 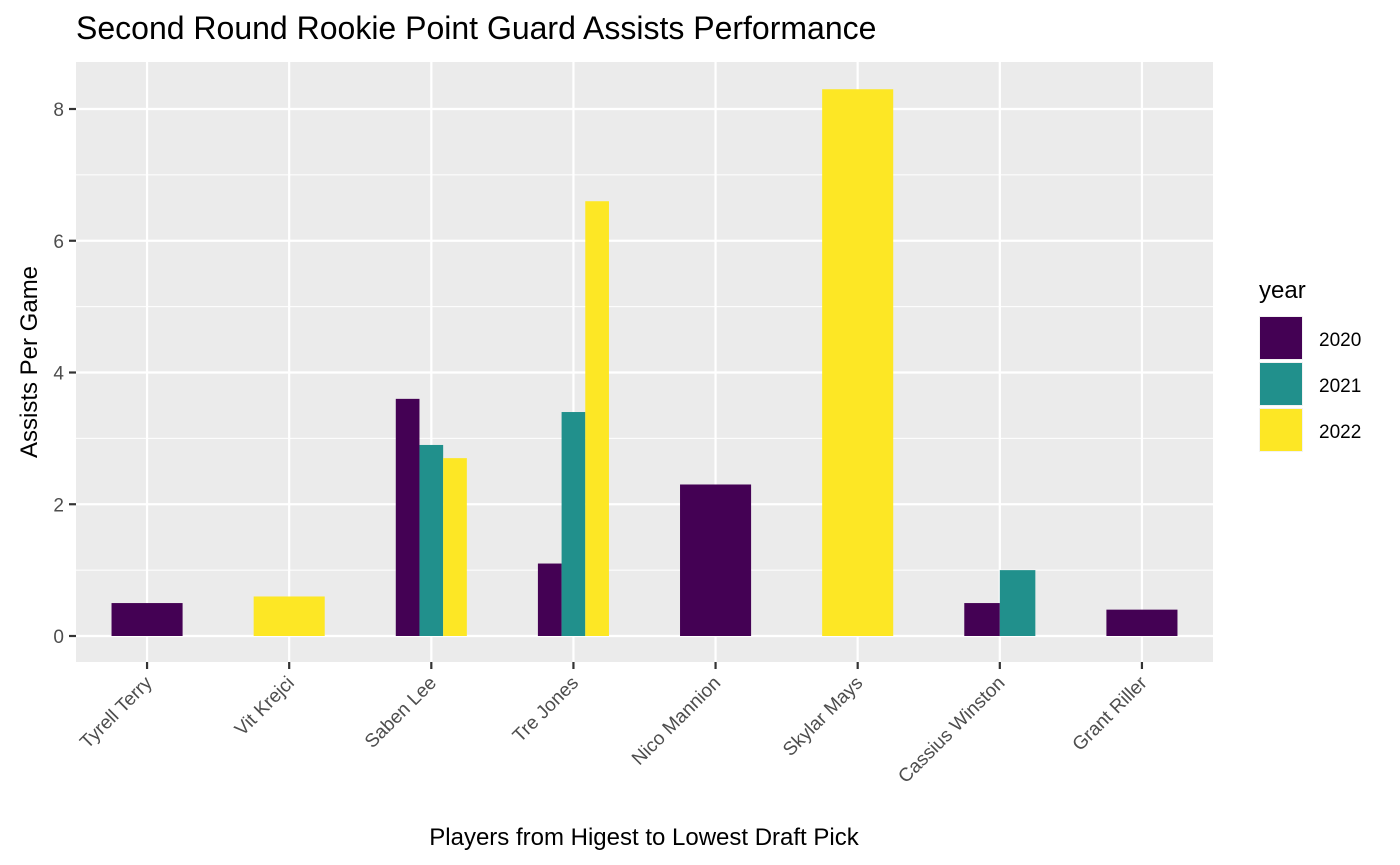 What do you see at coordinates (147, 619) in the screenshot?
I see `bar-tyrell-terry-2020` at bounding box center [147, 619].